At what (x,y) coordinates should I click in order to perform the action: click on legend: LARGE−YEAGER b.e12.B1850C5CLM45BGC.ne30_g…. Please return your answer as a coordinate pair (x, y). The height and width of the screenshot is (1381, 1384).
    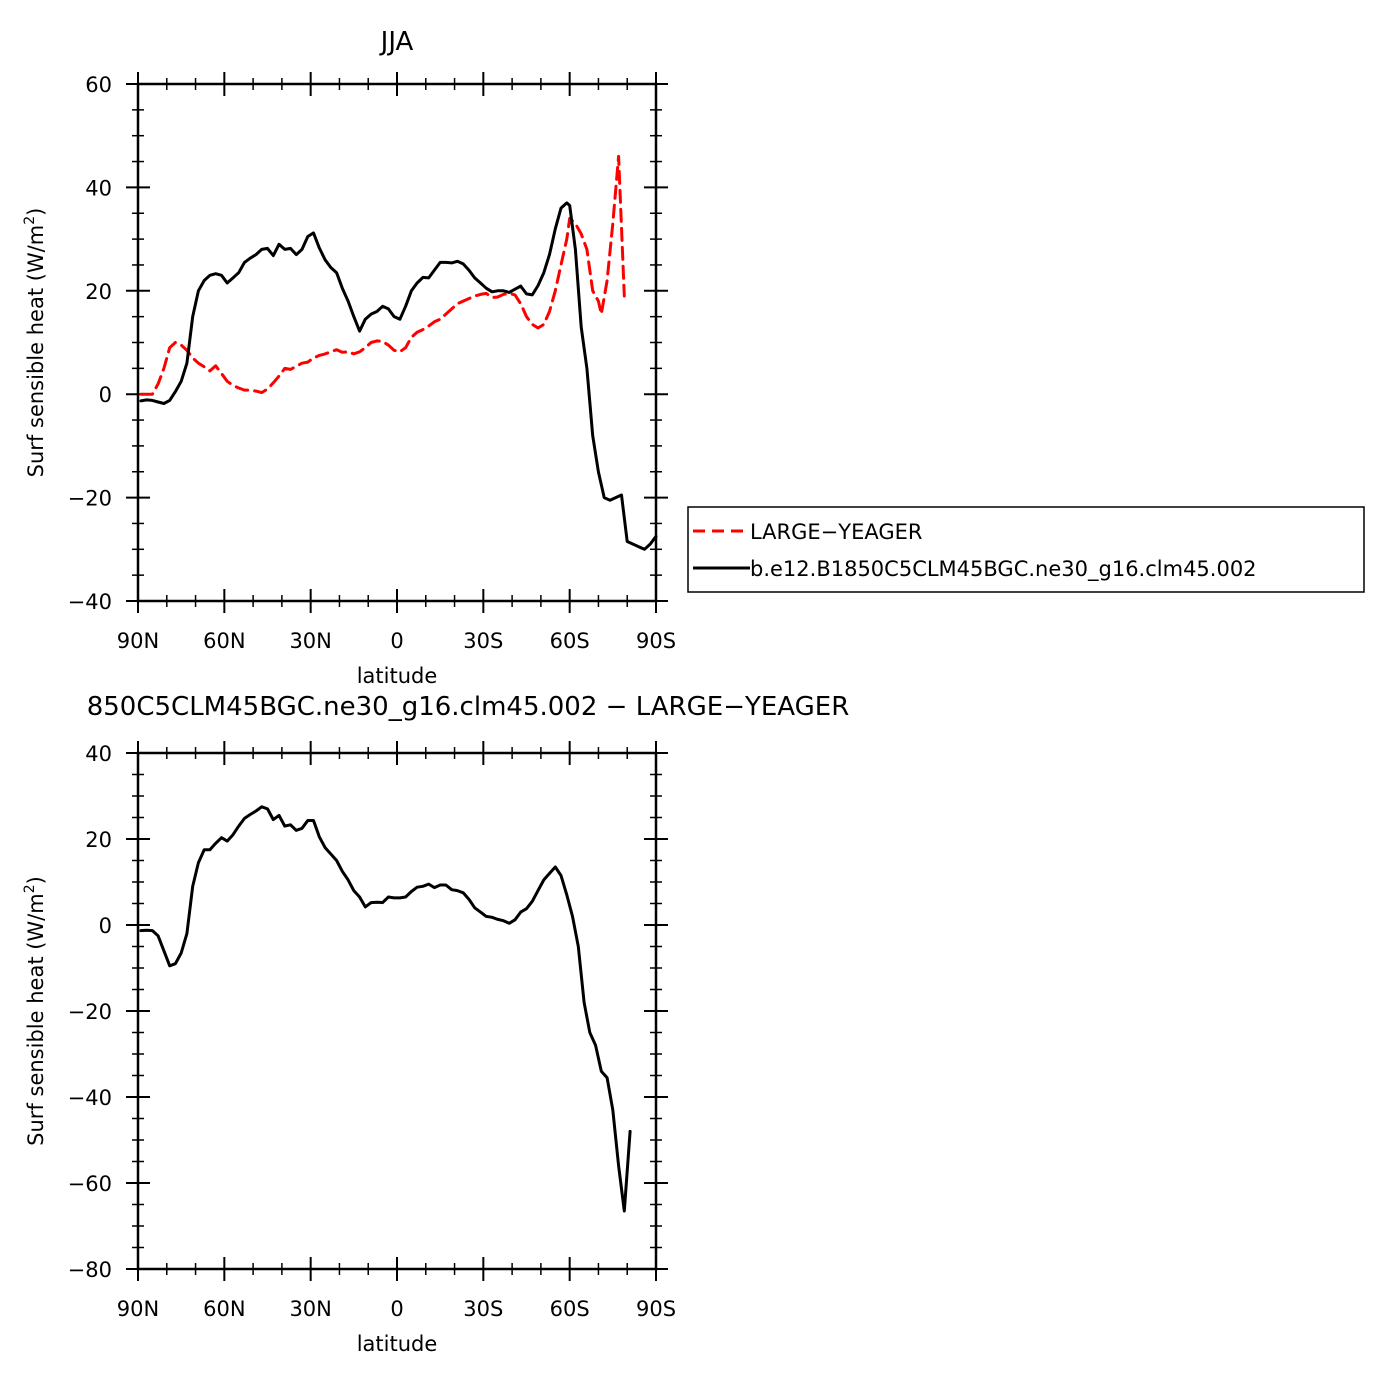
    Looking at the image, I should click on (1026, 549).